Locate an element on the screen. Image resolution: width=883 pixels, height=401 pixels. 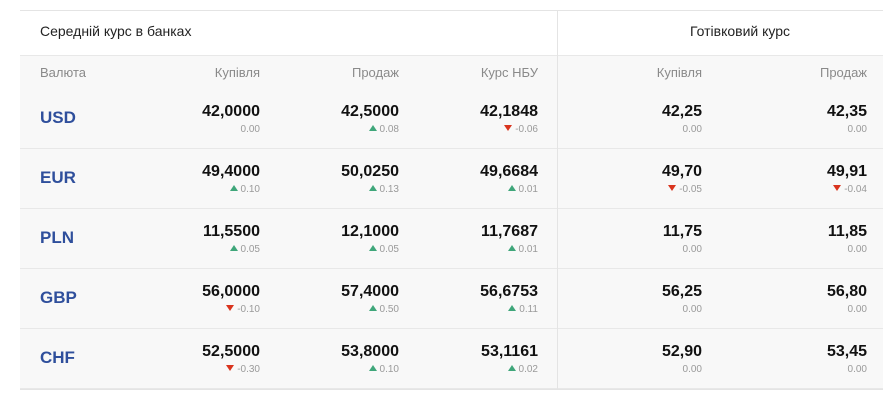
rate-cell-cash-buy: 42,25 0.00 is located at coordinates (682, 119).